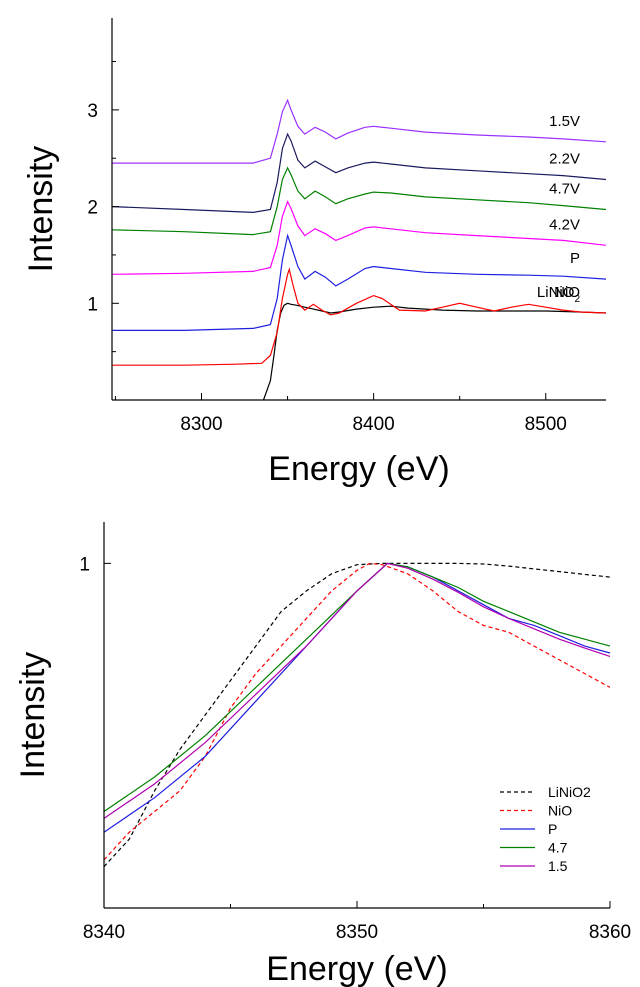  I want to click on legend-label-1-5: 1.5, so click(558, 866).